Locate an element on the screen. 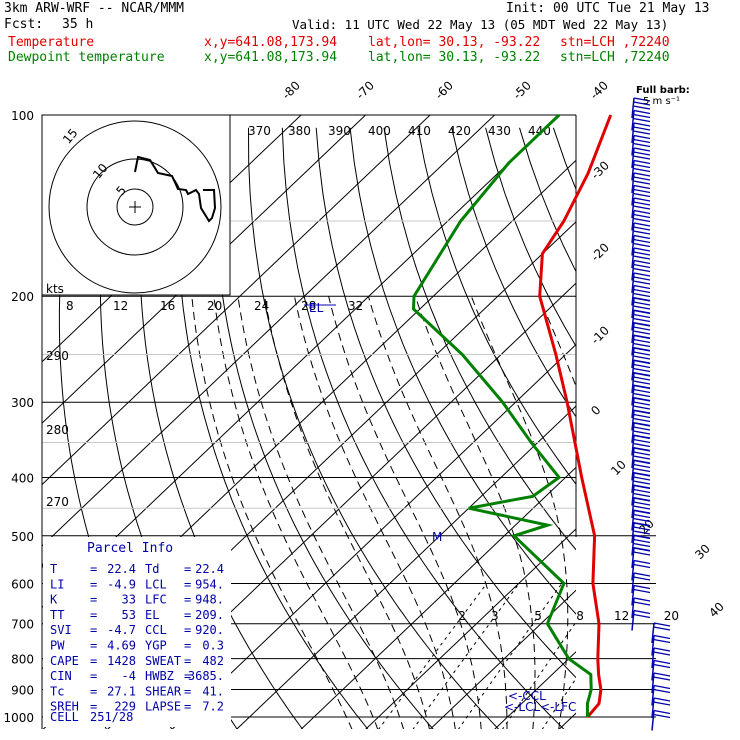  parcel-key: Td is located at coordinates (152, 569).